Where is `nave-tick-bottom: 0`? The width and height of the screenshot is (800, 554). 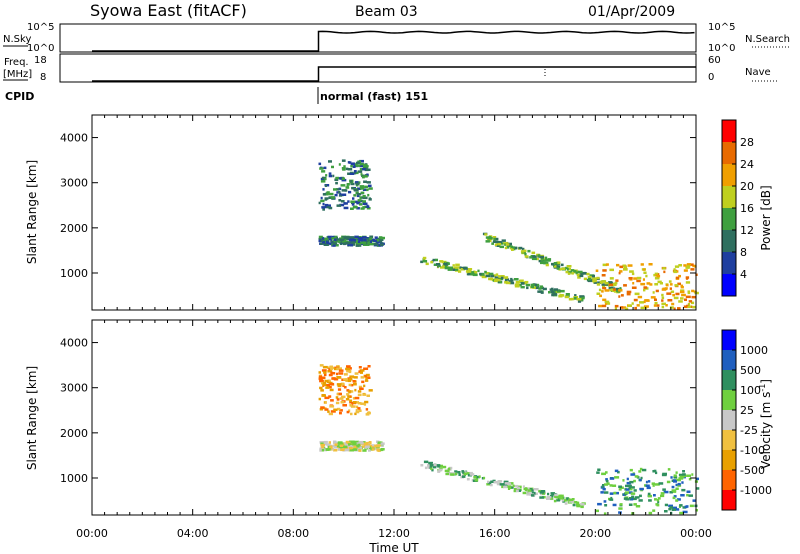 nave-tick-bottom: 0 is located at coordinates (711, 77).